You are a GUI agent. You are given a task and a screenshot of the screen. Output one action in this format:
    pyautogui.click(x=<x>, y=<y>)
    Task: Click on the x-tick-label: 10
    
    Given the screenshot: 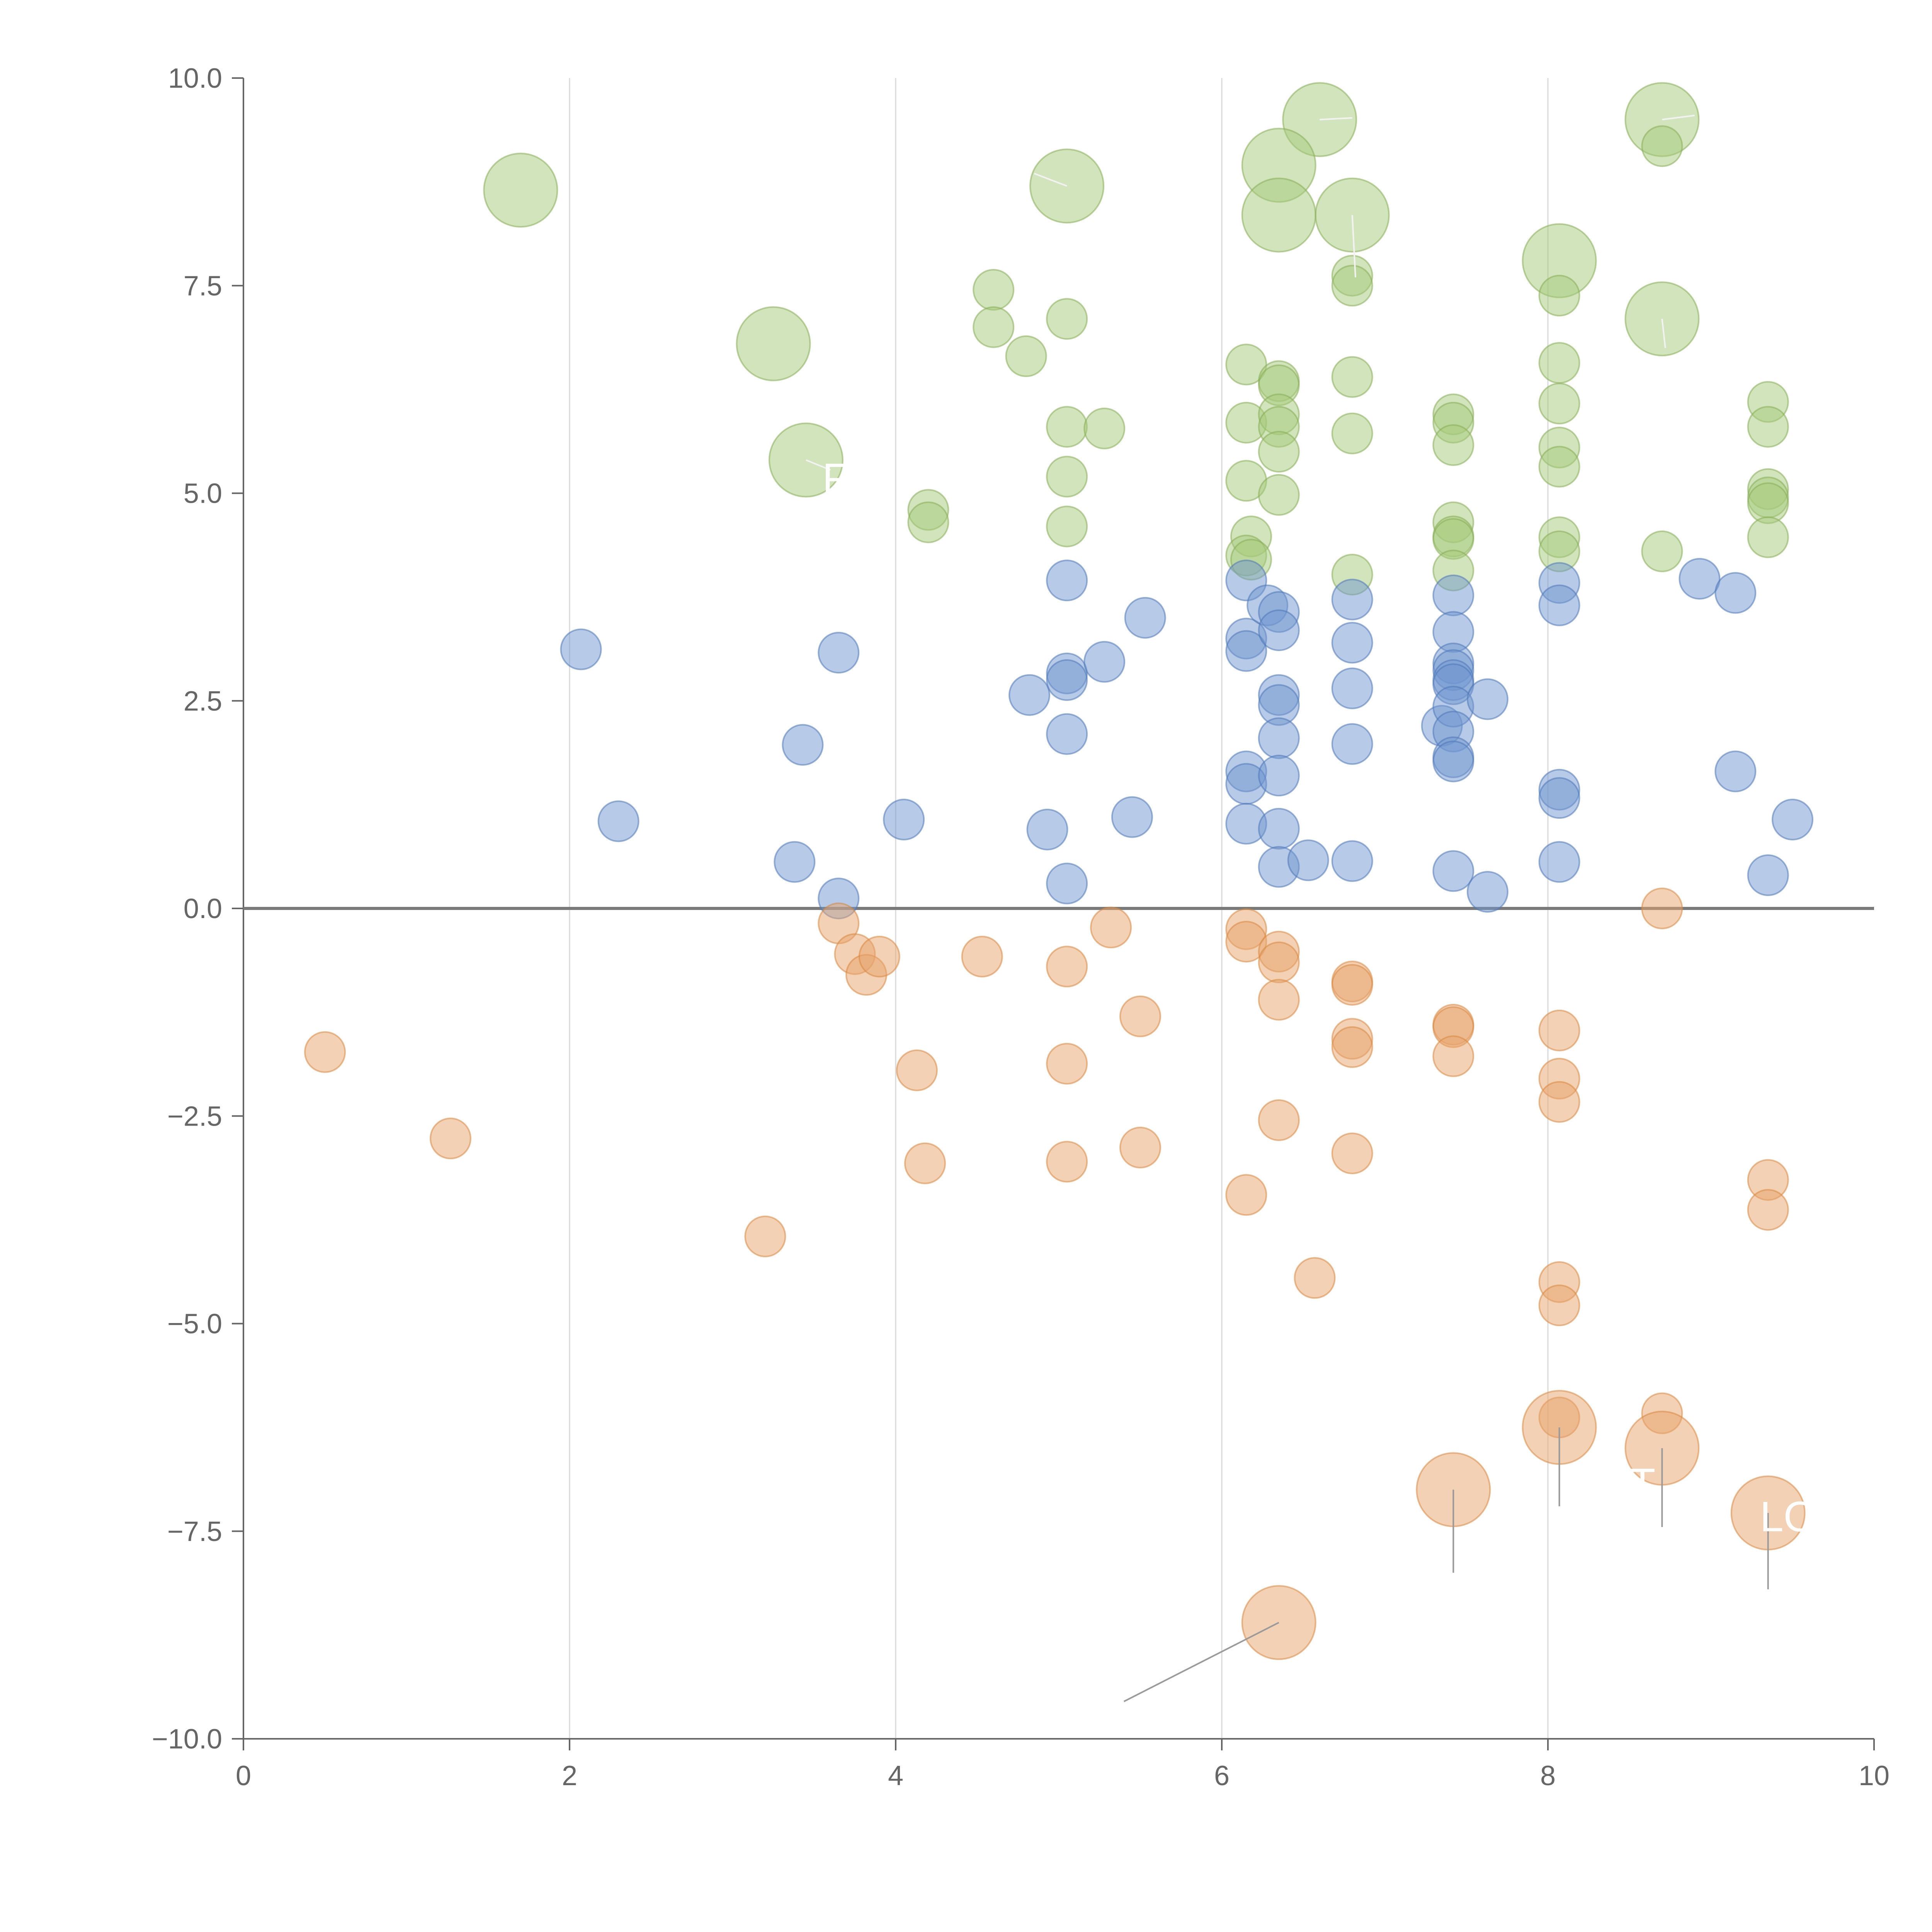 What is the action you would take?
    pyautogui.click(x=1874, y=1775)
    